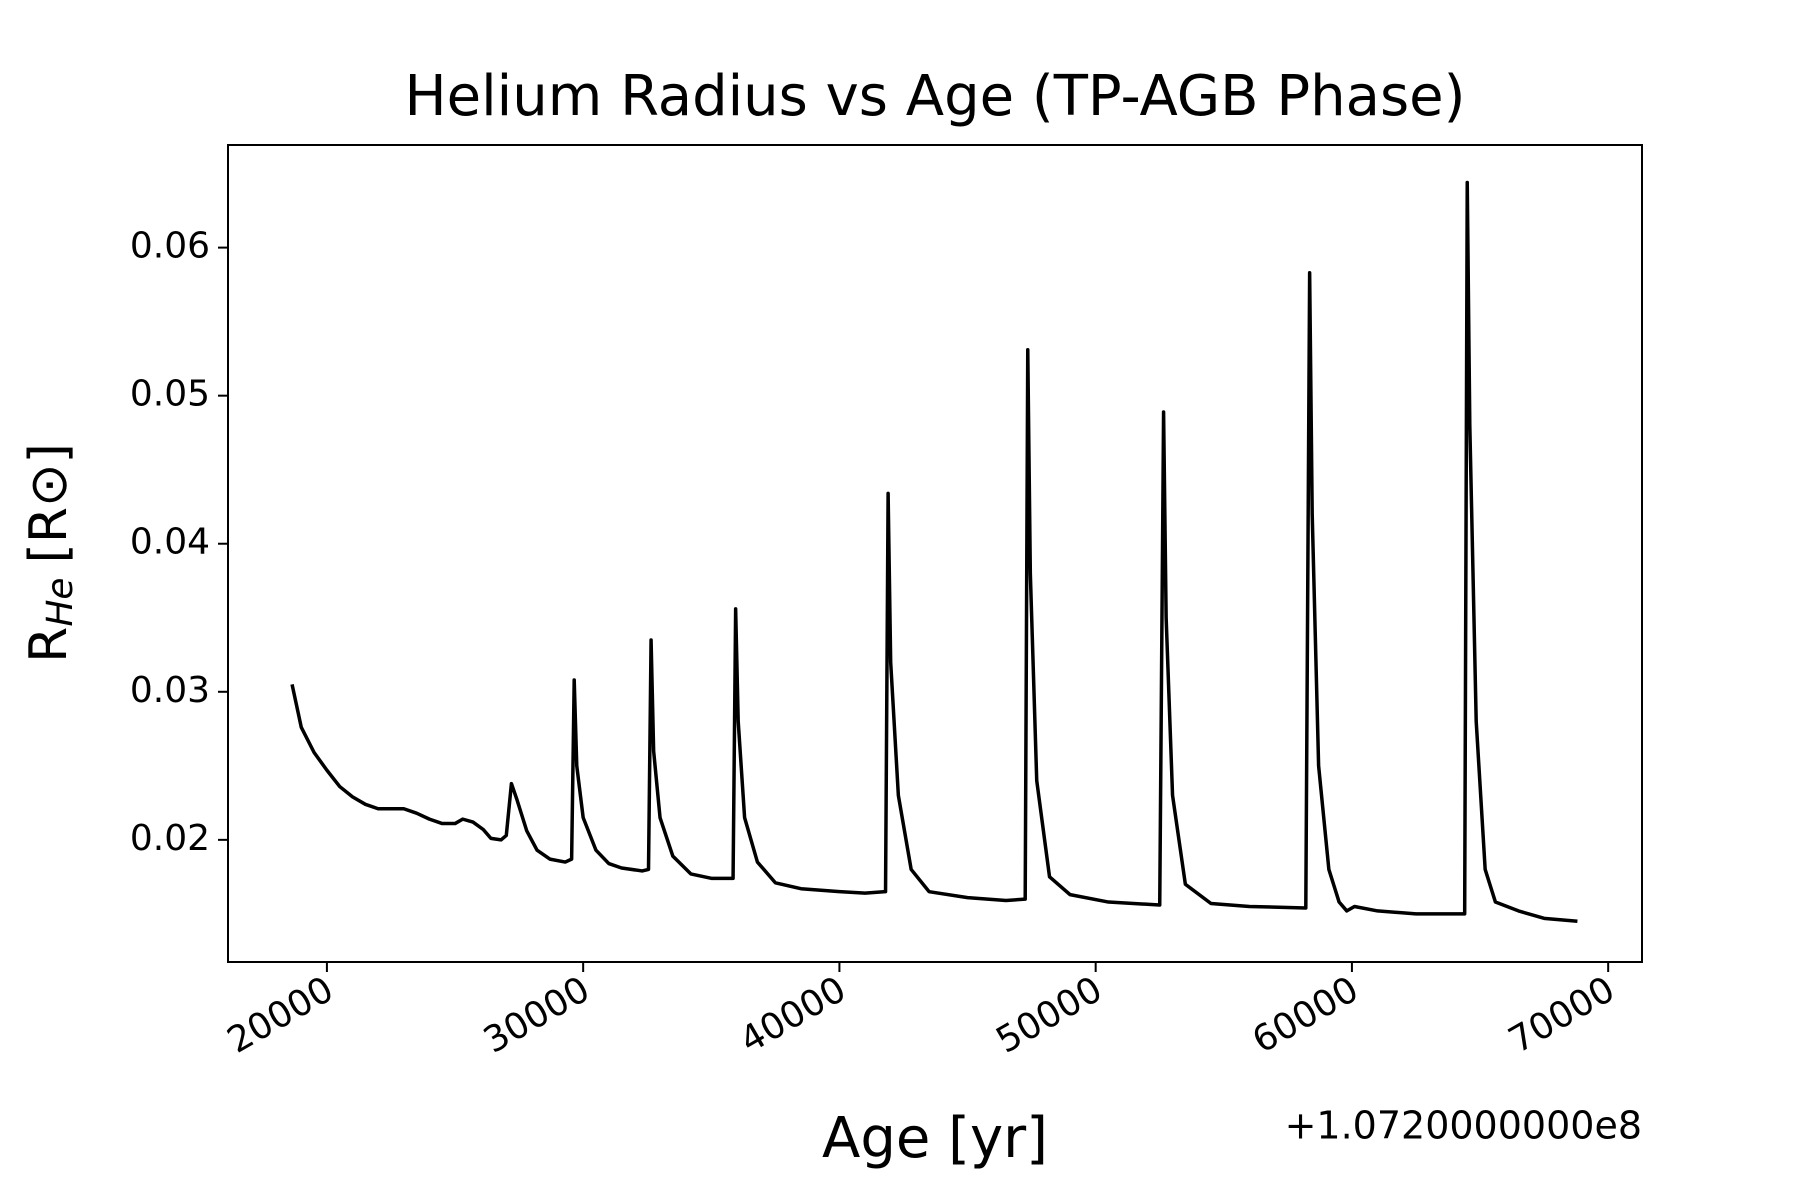  What do you see at coordinates (1463, 1126) in the screenshot?
I see `x-offset-label: +1.0720000000e8` at bounding box center [1463, 1126].